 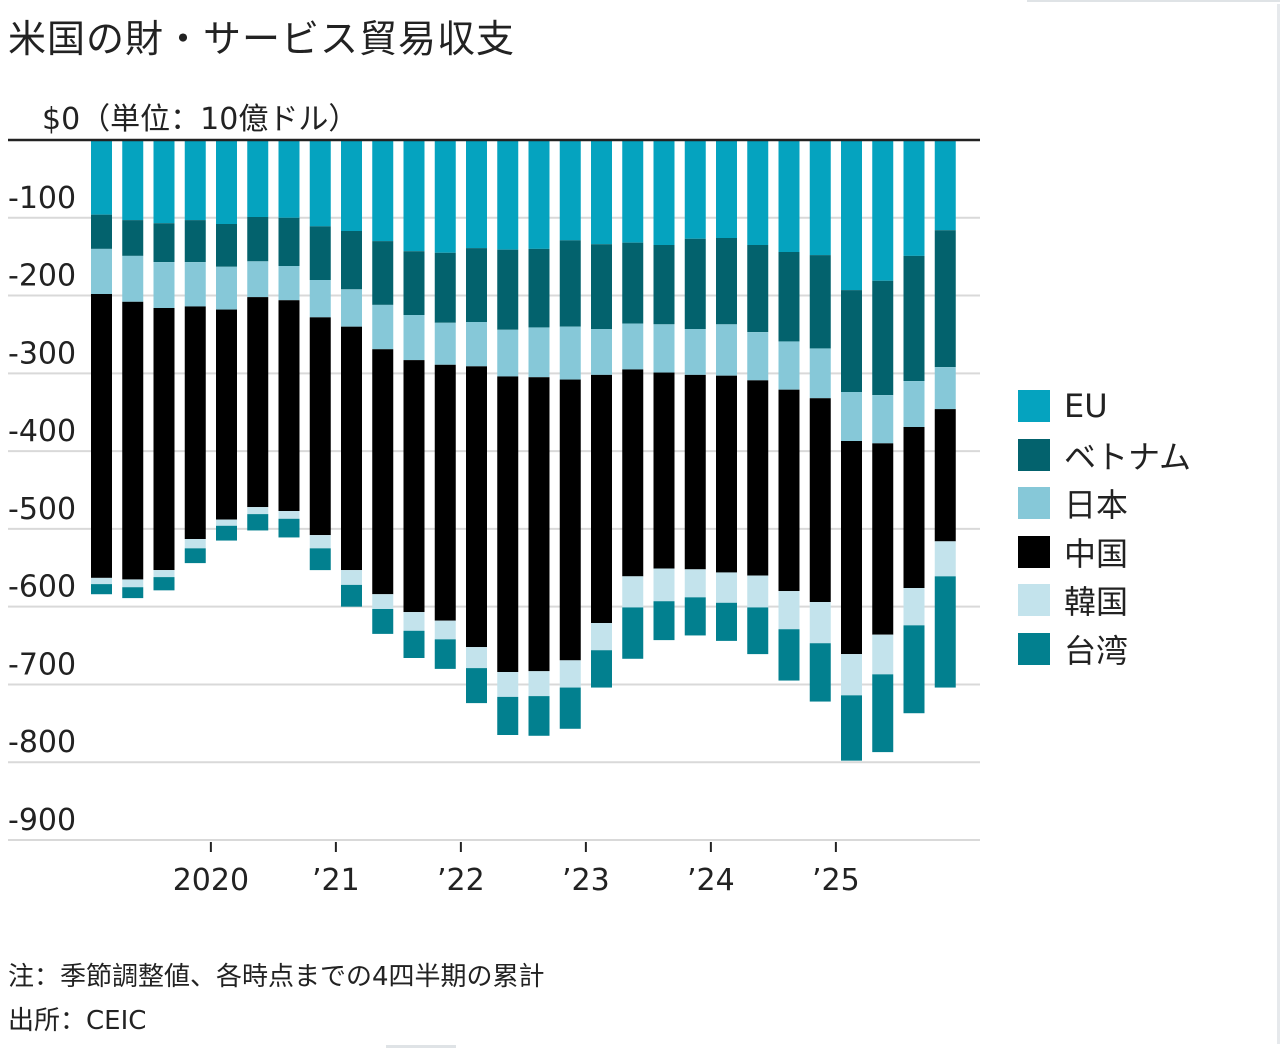 What do you see at coordinates (42, 276) in the screenshot?
I see `y-tick-label: -200` at bounding box center [42, 276].